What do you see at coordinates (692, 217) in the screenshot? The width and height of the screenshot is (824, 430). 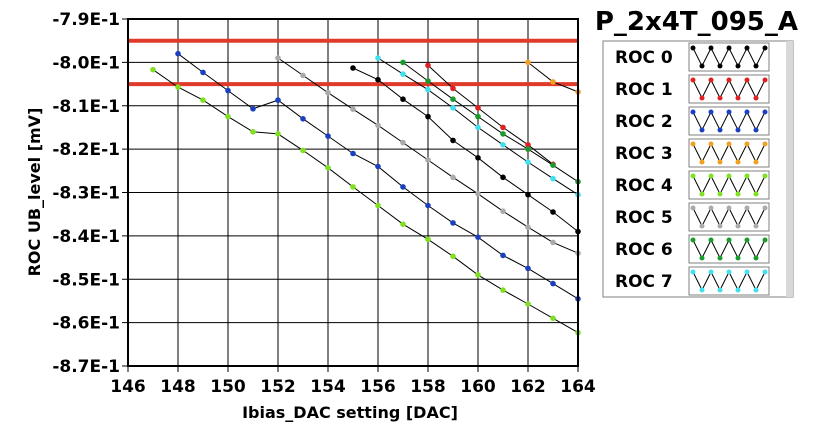 I see `legend-item-roc-5: ROC 5` at bounding box center [692, 217].